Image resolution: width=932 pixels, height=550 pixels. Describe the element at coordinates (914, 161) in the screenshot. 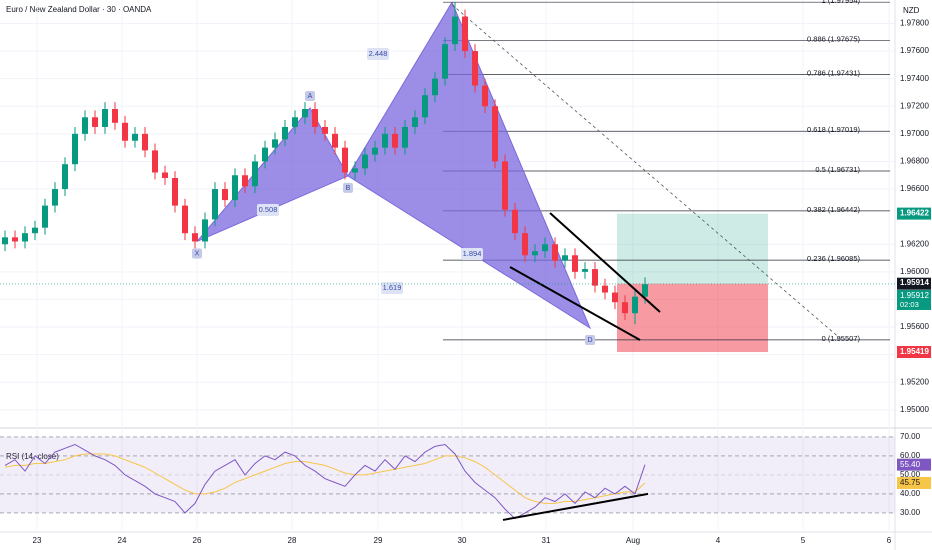

I see `y-tick-label: 1.96800` at that location.